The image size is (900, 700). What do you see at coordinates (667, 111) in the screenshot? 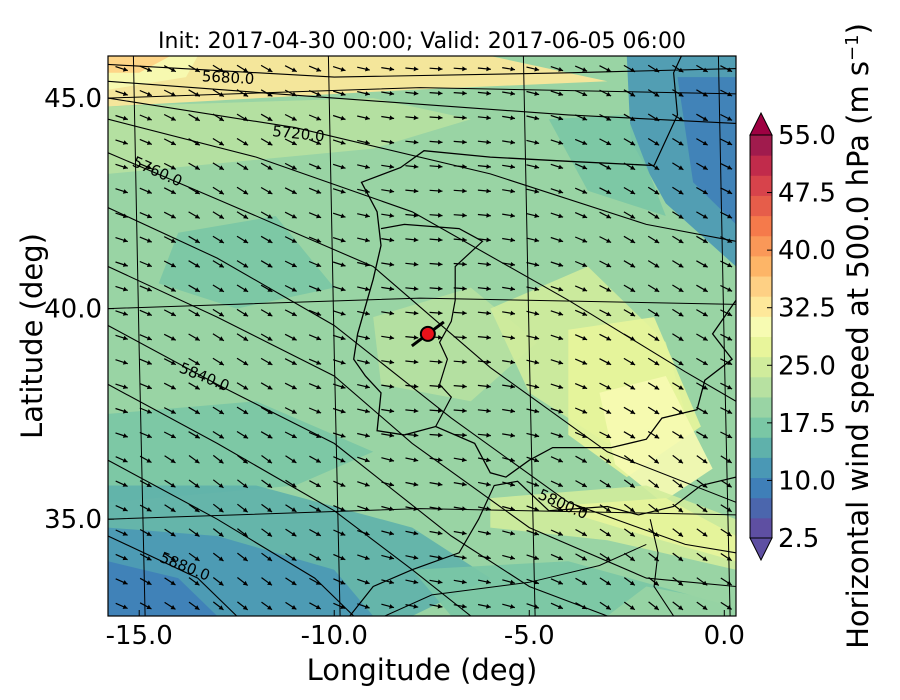
I see `france-coastline` at bounding box center [667, 111].